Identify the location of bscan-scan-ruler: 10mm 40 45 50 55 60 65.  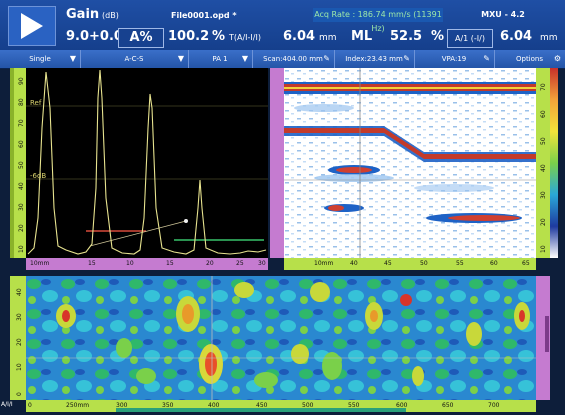
(410, 264).